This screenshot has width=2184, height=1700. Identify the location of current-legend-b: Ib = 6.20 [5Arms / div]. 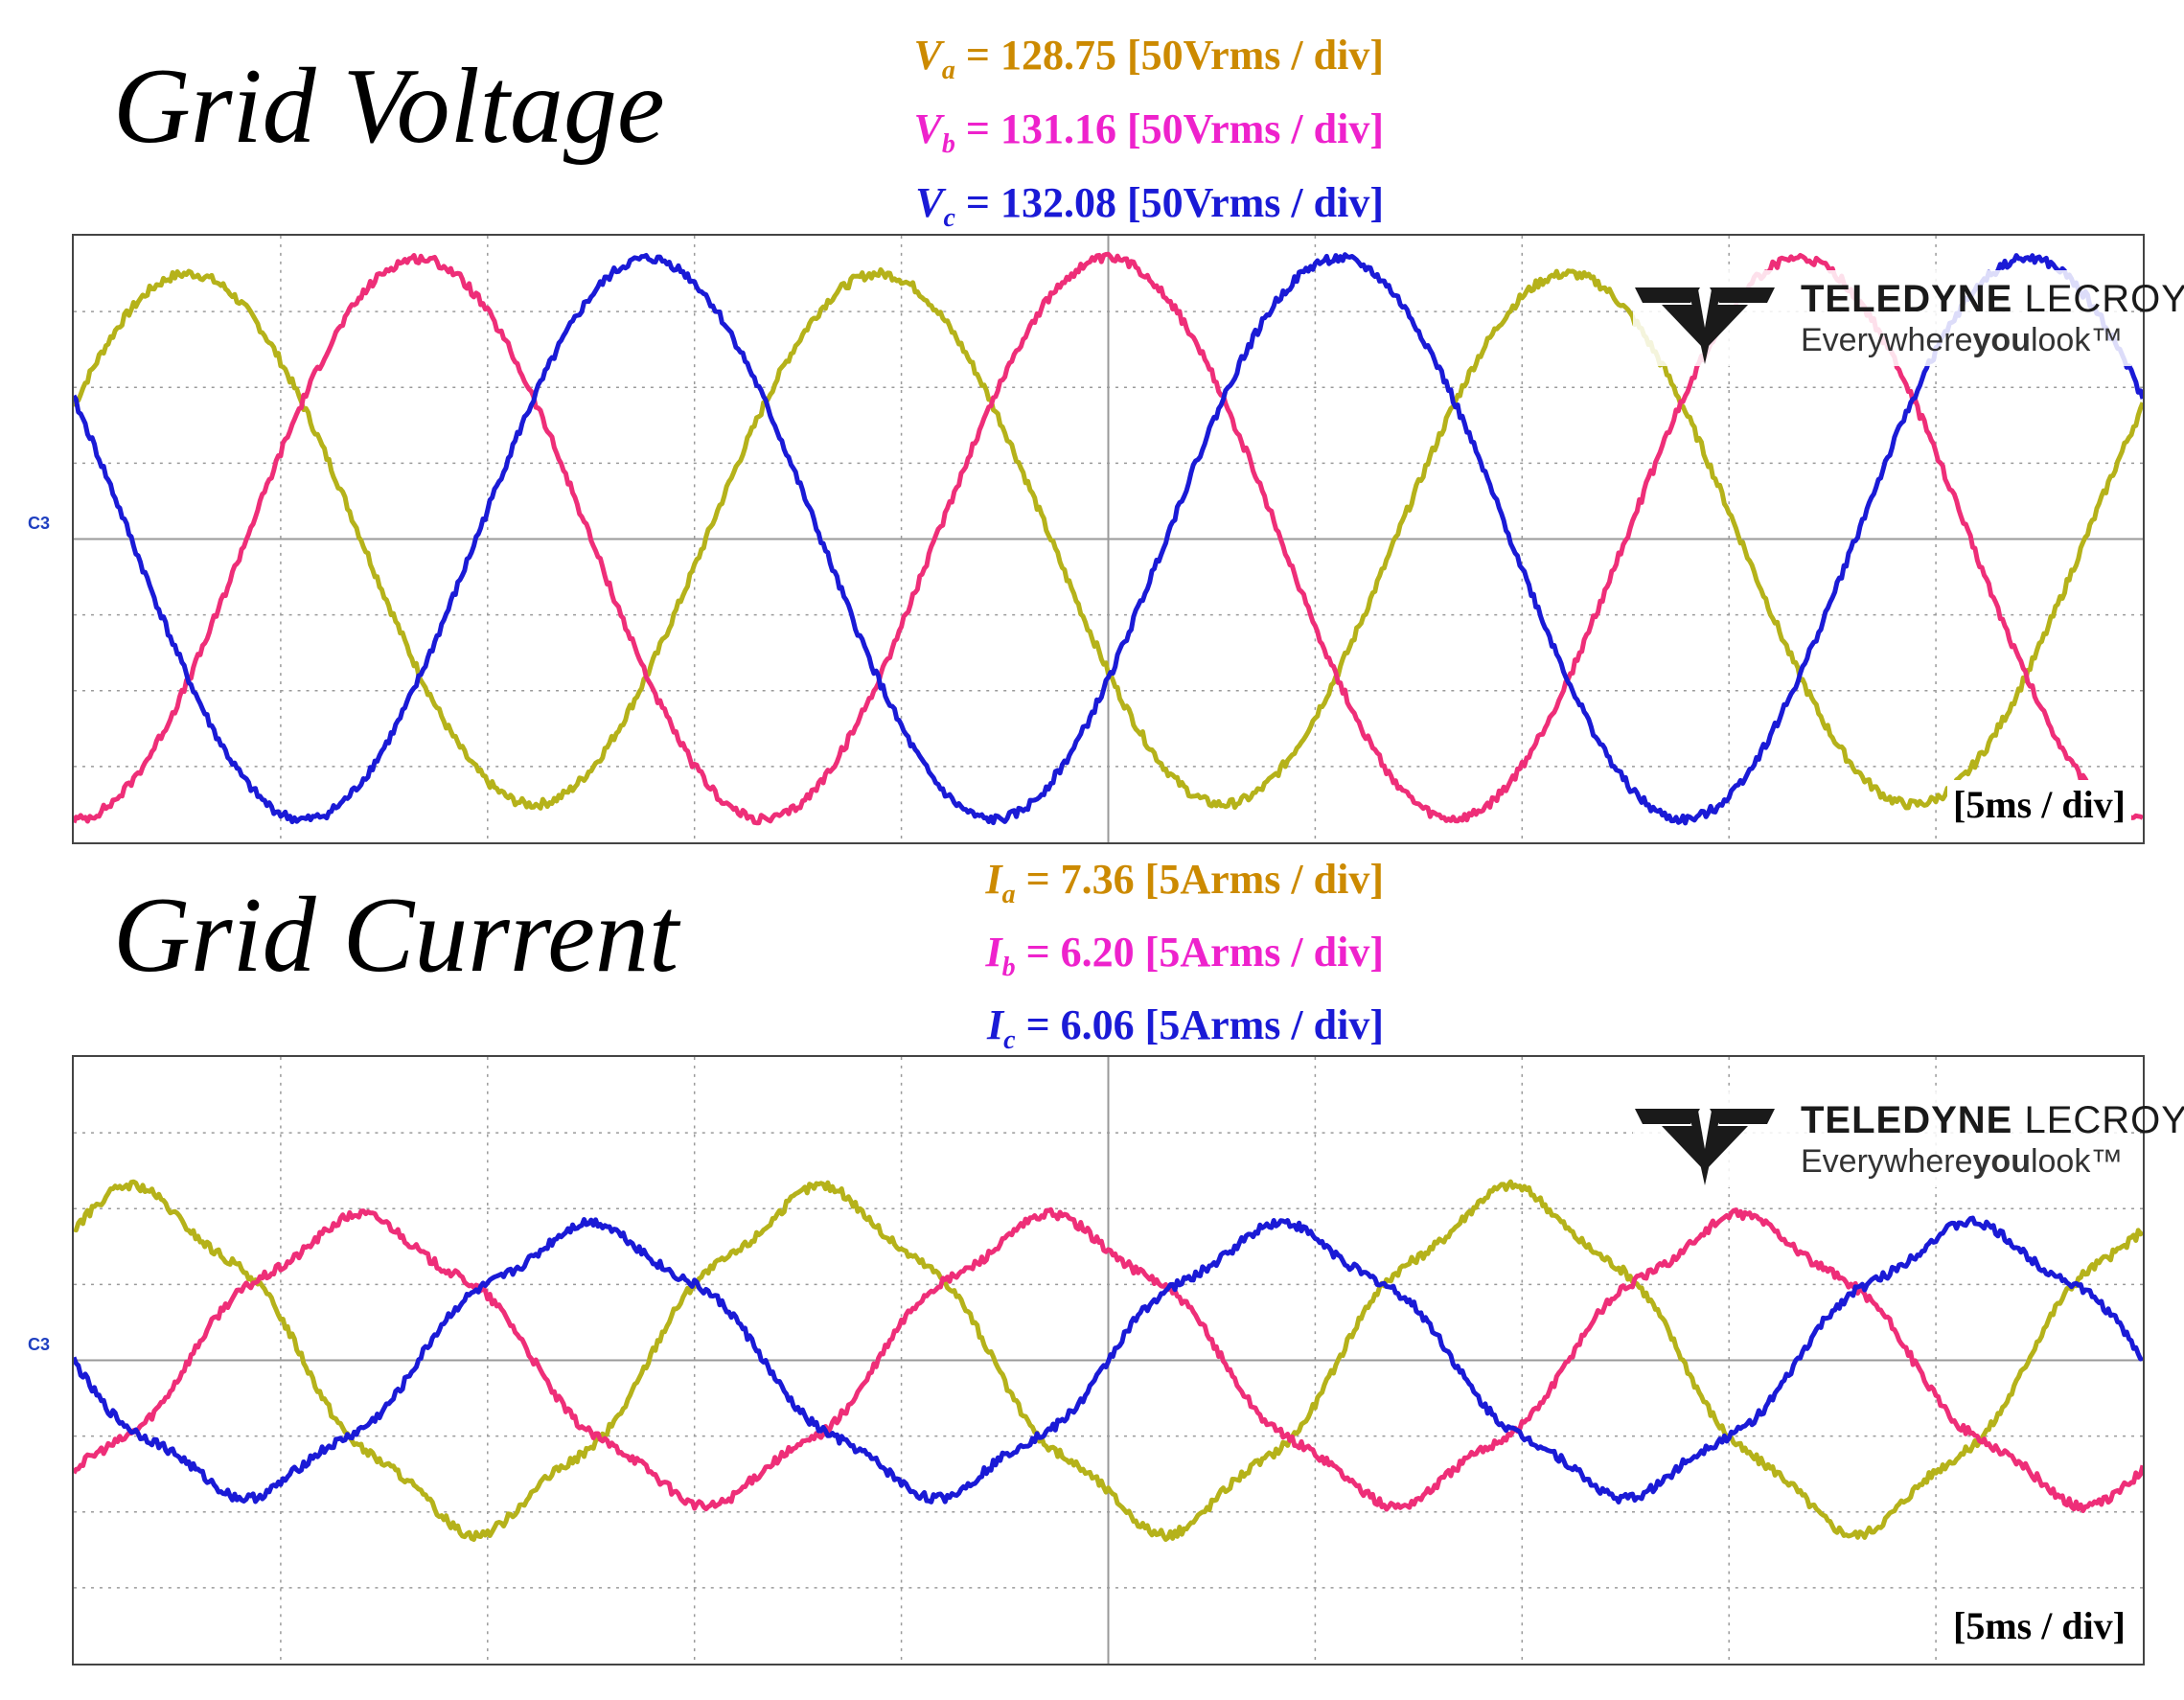
(1185, 956).